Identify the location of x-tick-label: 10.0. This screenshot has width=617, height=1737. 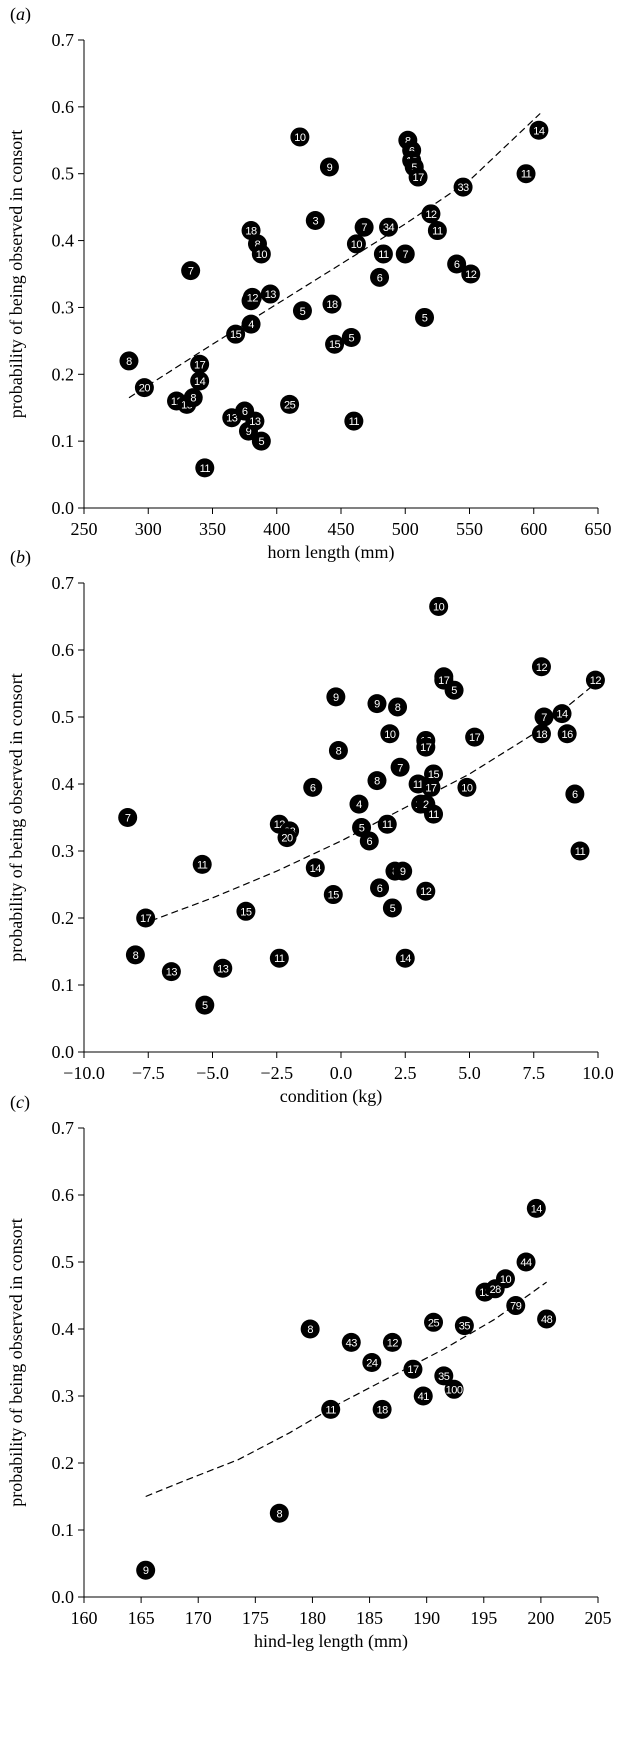
(598, 1073).